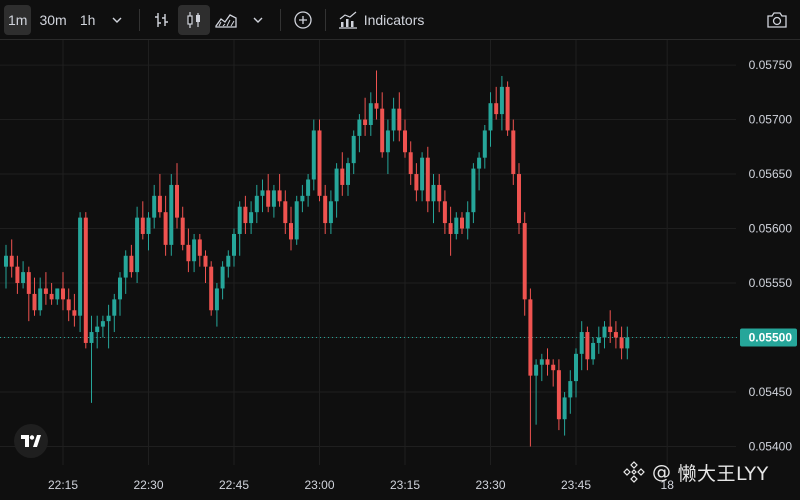 The image size is (800, 500). Describe the element at coordinates (303, 20) in the screenshot. I see `compare-symbol-button` at that location.